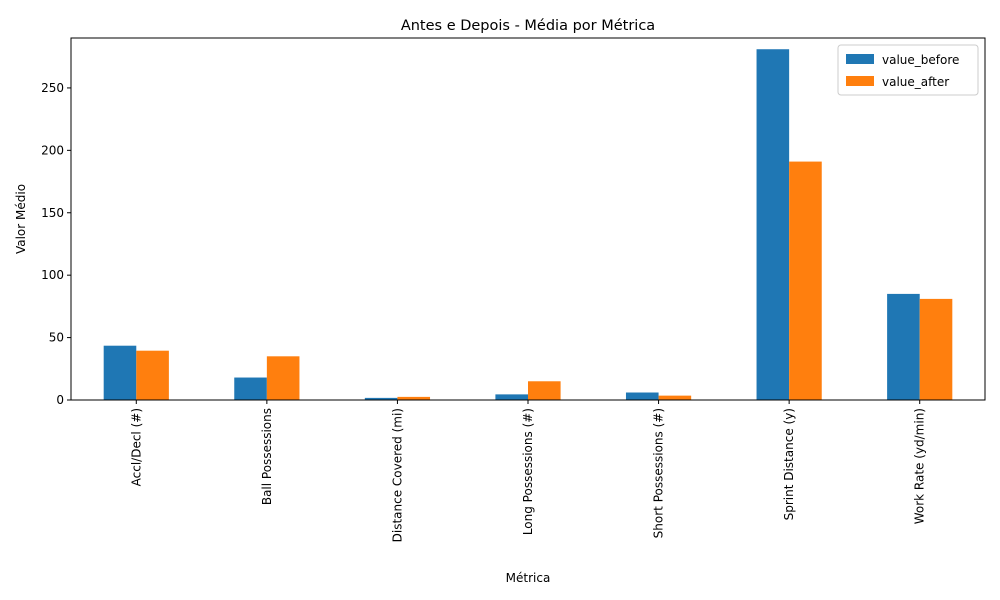 The image size is (1000, 600). Describe the element at coordinates (56, 244) in the screenshot. I see `y-axis: 0 50 100 150 200 250` at that location.